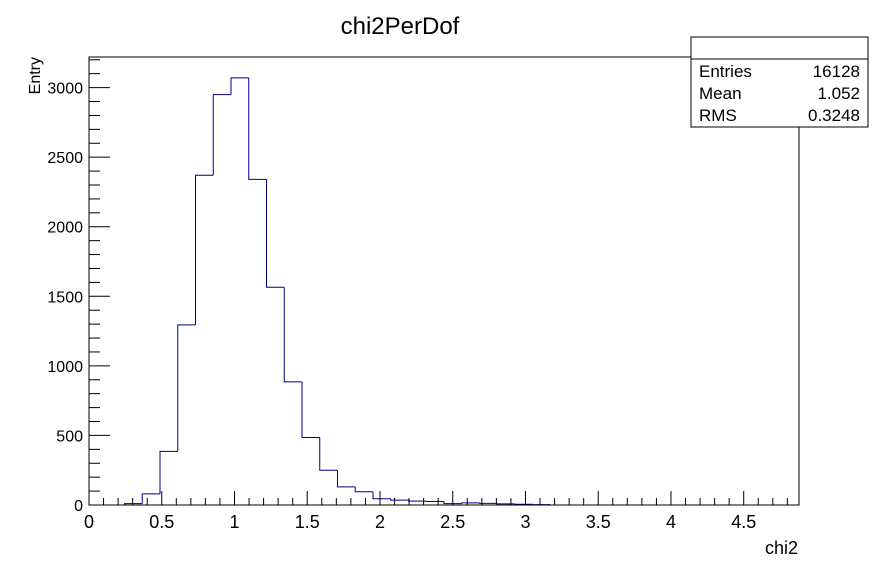 The width and height of the screenshot is (887, 561). I want to click on stats-entries-label: Entries, so click(725, 71).